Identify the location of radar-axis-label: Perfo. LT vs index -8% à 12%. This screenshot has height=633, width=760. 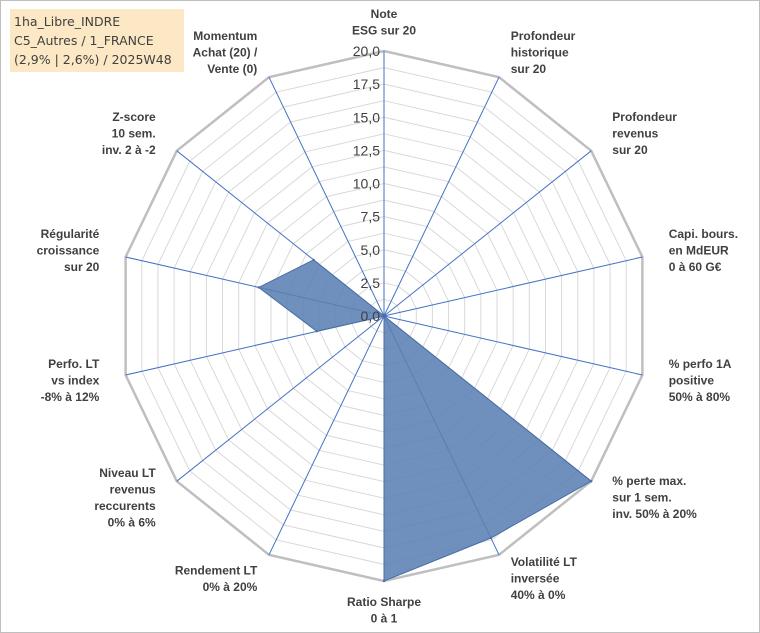
(70, 380).